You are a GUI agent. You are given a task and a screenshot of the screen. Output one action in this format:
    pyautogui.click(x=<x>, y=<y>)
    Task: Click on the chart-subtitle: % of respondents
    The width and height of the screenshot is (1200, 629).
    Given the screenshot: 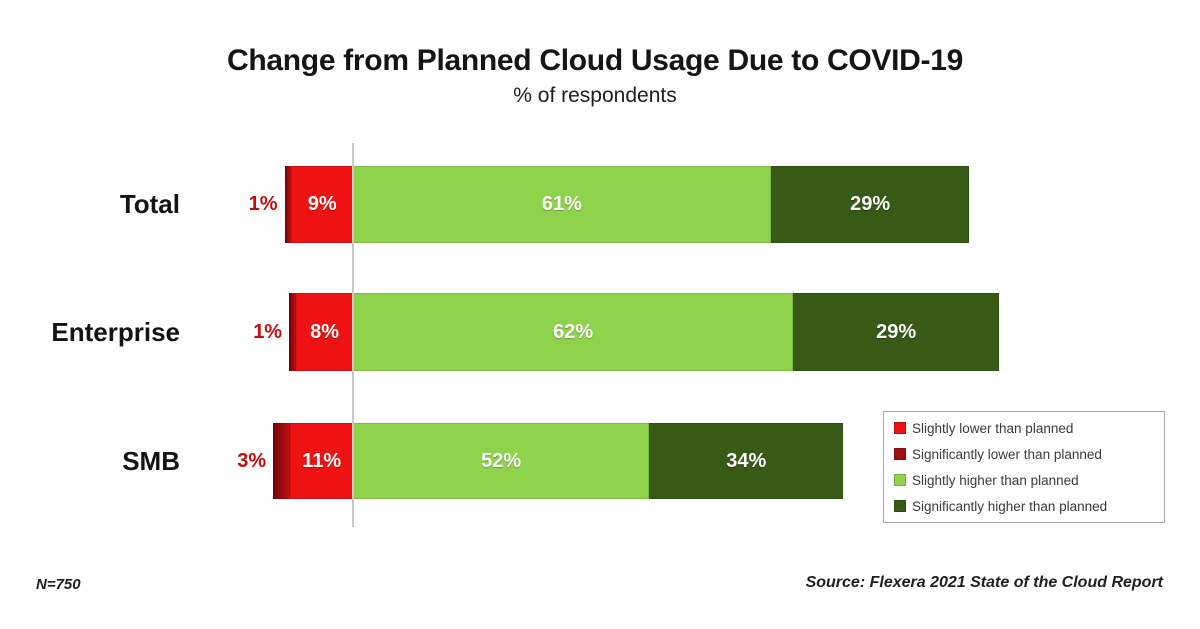 What is the action you would take?
    pyautogui.click(x=595, y=95)
    